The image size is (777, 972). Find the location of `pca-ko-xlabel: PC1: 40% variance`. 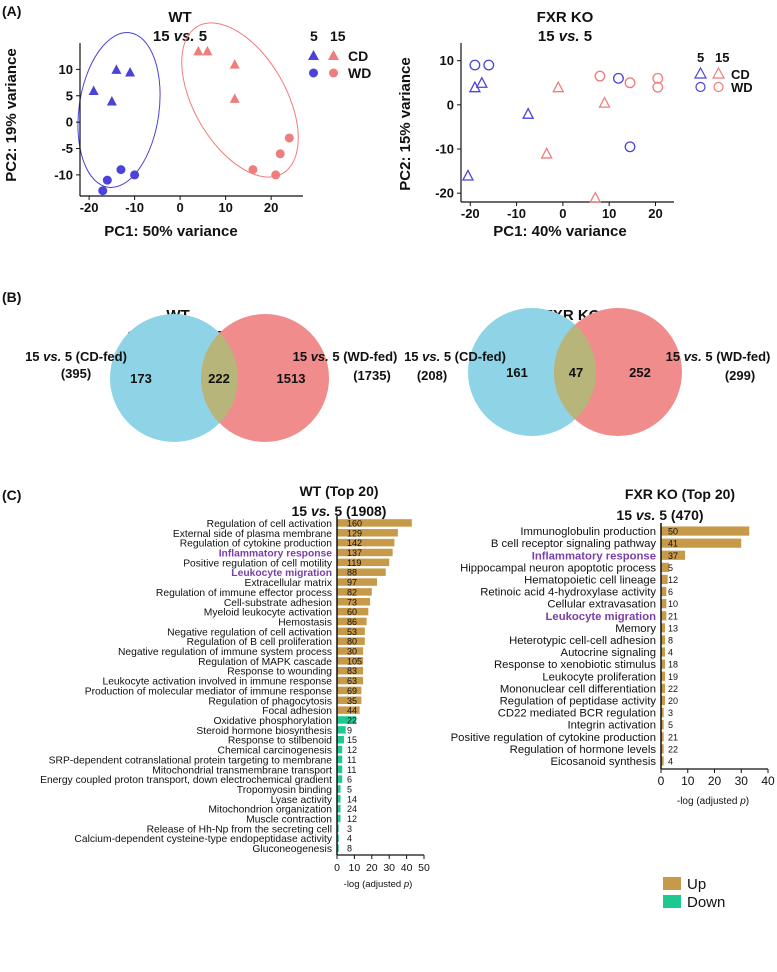

pca-ko-xlabel: PC1: 40% variance is located at coordinates (559, 231).